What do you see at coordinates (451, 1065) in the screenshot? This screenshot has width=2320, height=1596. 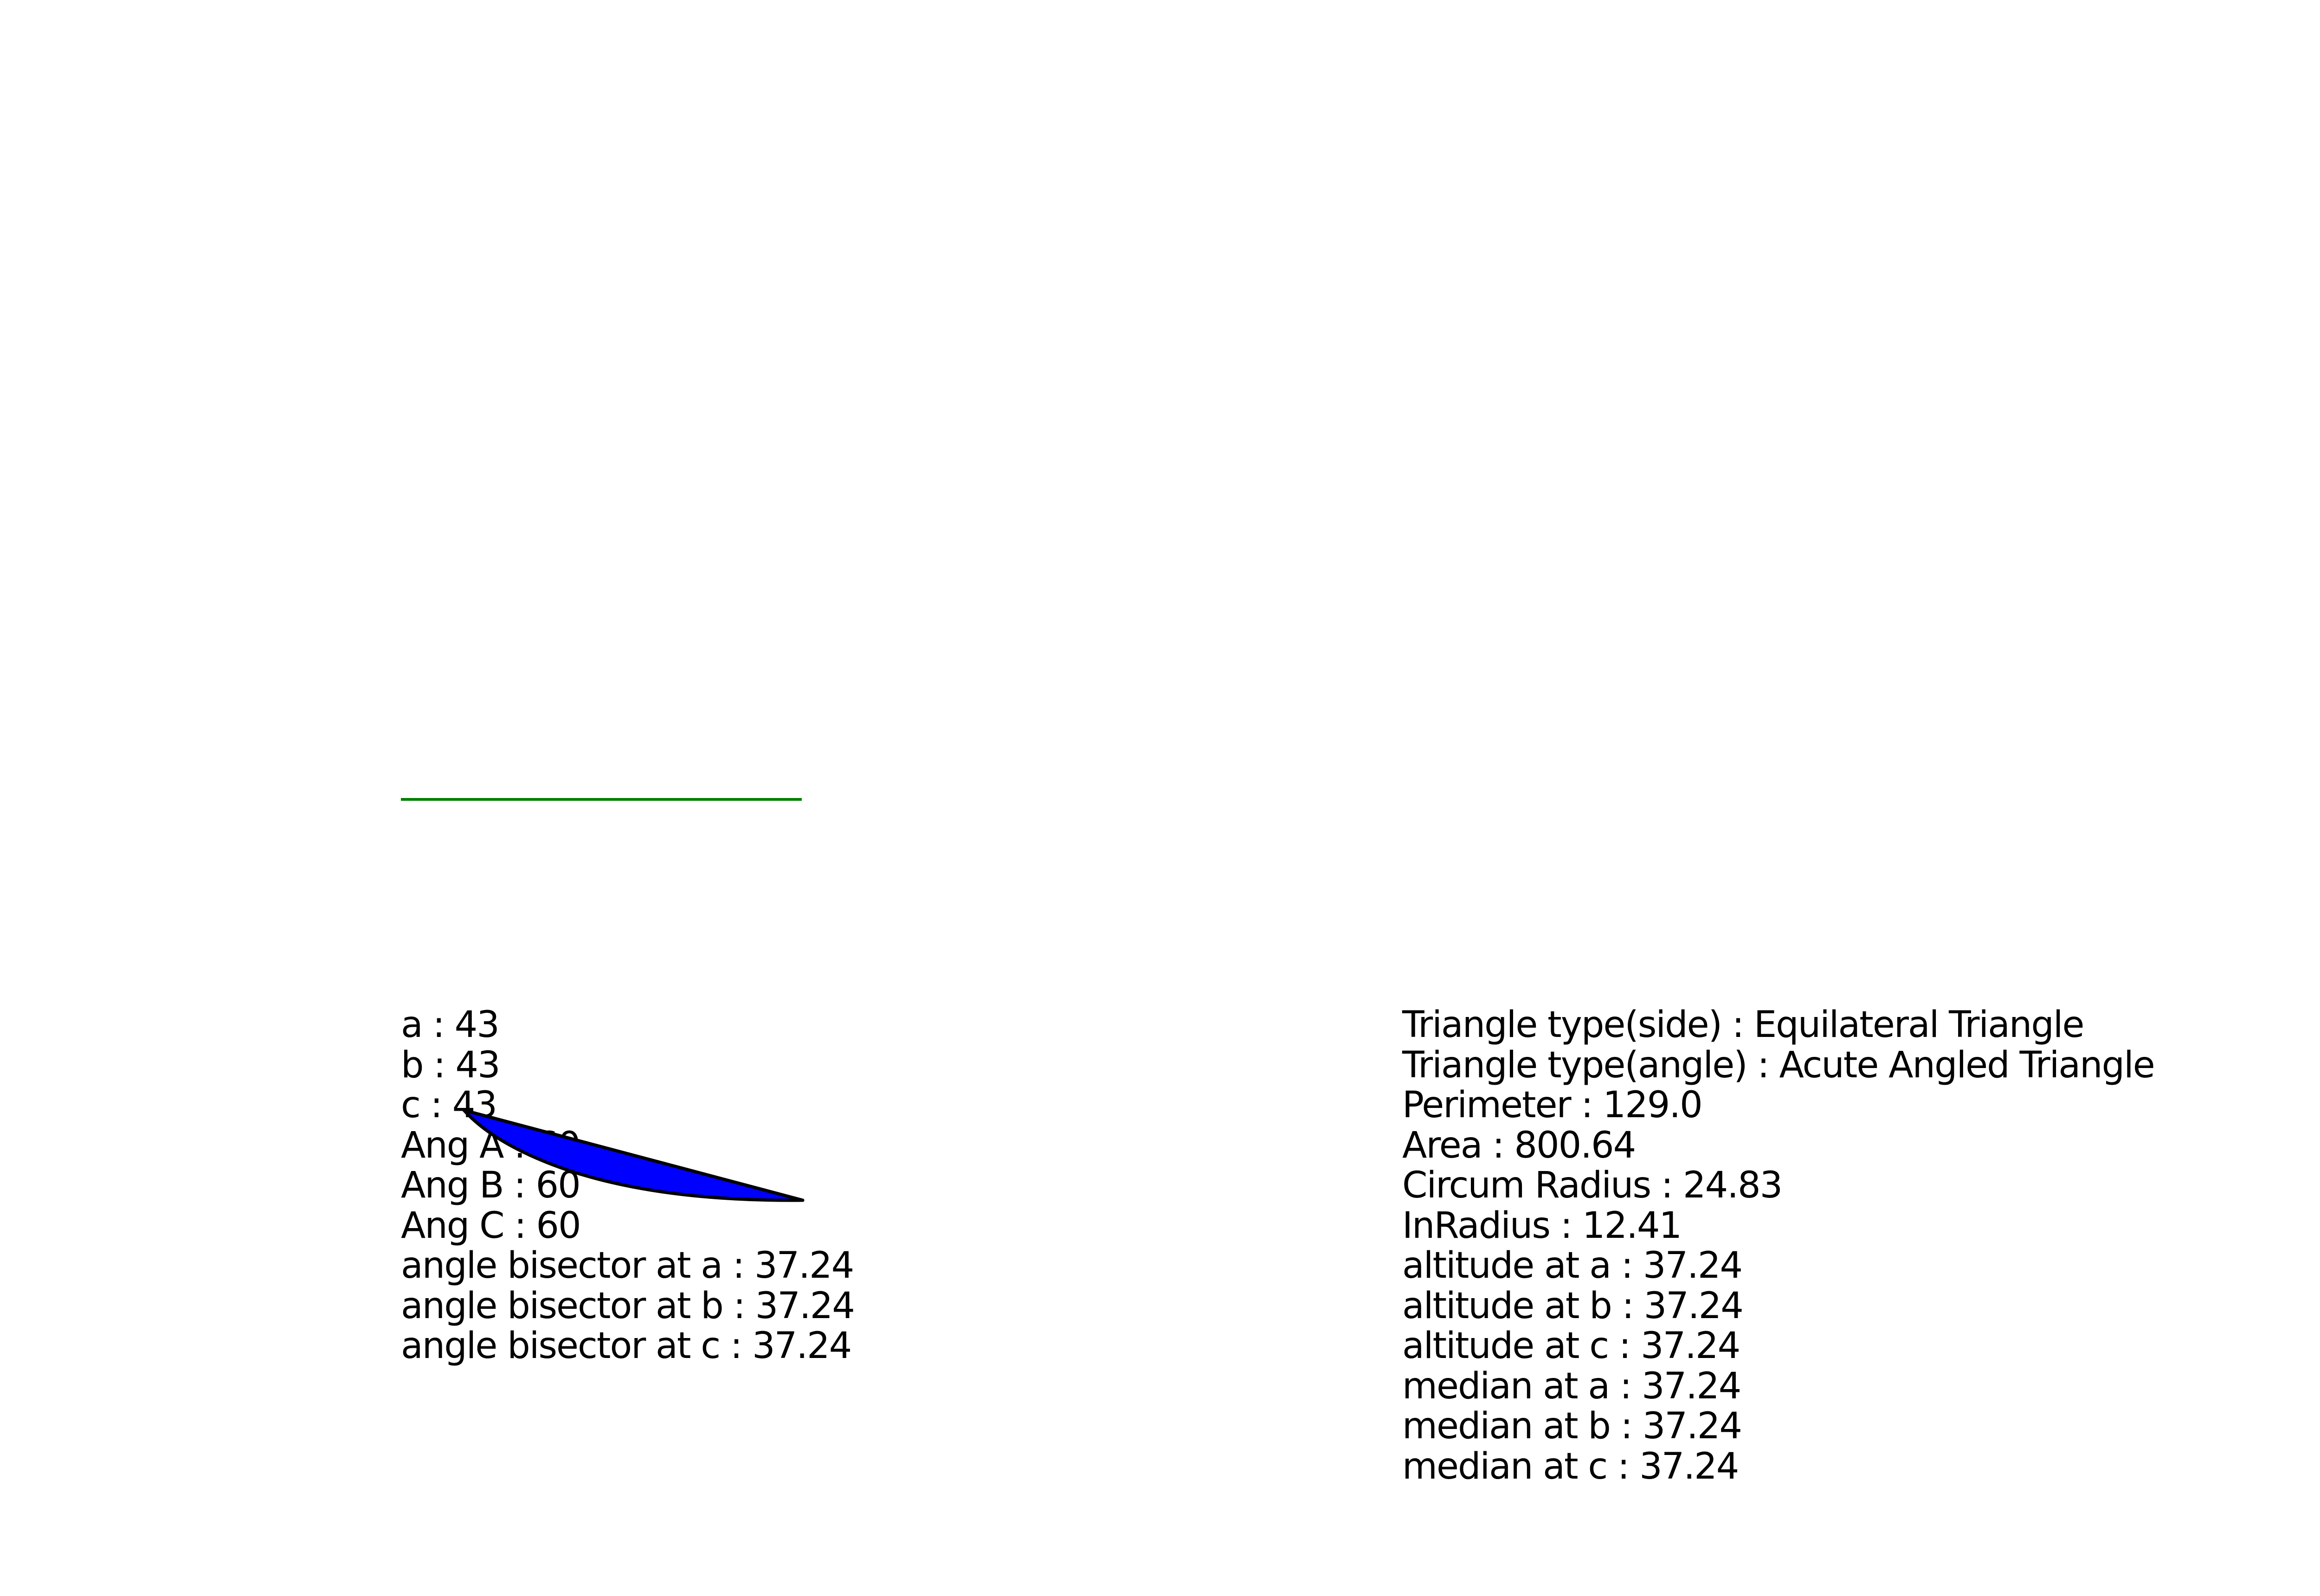 I see `side-b-text: b : 43` at bounding box center [451, 1065].